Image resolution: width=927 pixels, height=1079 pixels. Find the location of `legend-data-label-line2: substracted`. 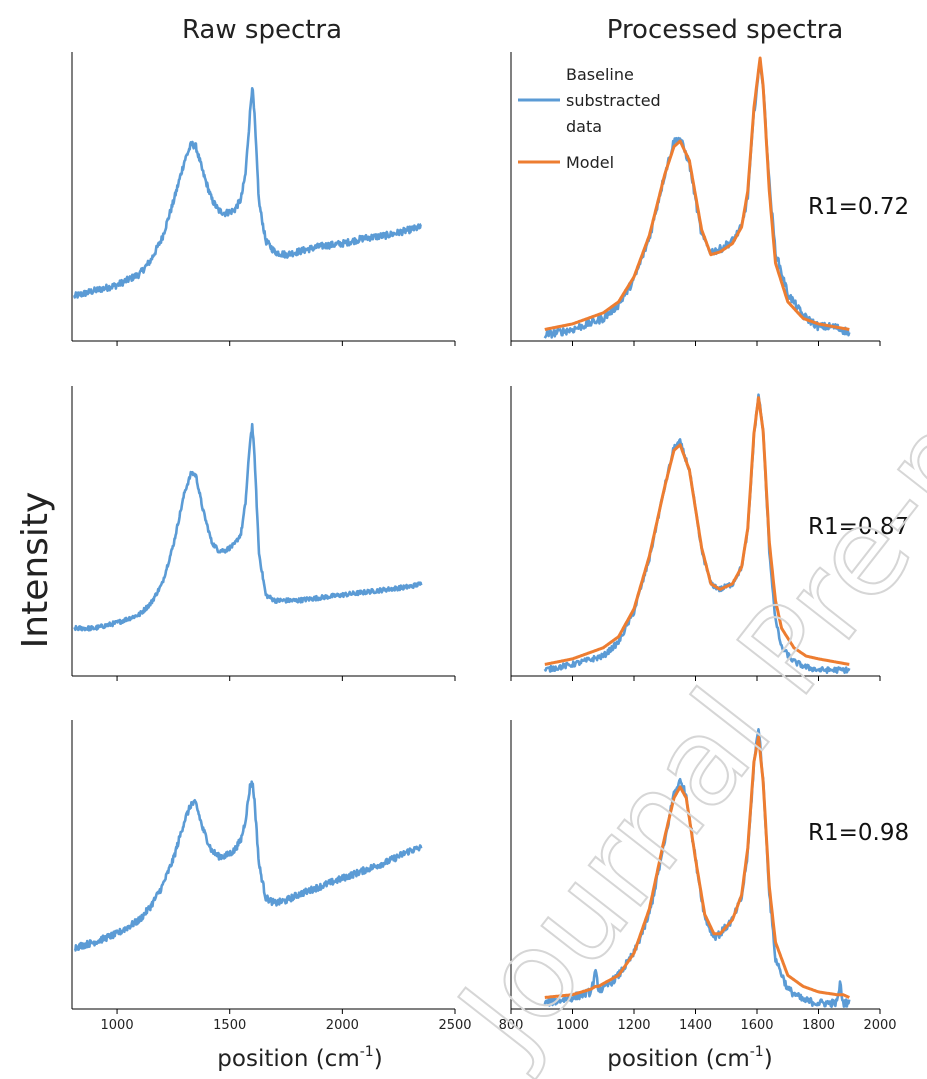

legend-data-label-line2: substracted is located at coordinates (613, 100).